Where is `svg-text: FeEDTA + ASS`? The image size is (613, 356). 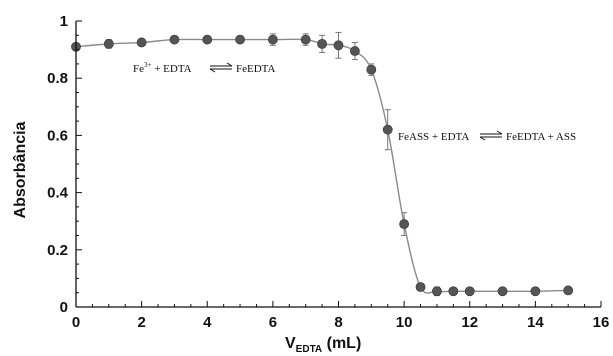 svg-text: FeEDTA + ASS is located at coordinates (541, 137).